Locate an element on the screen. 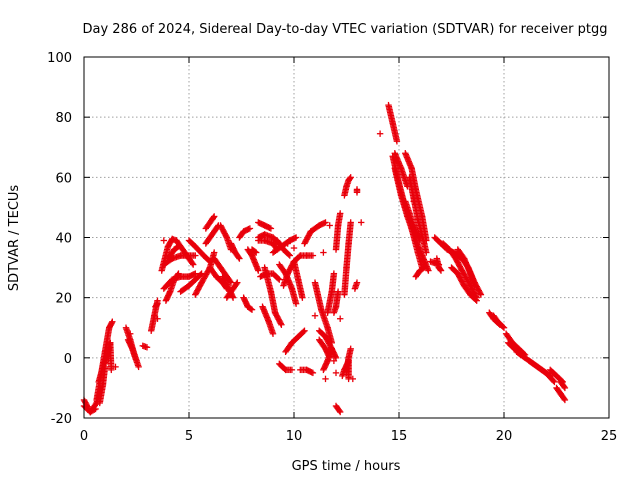  x-tick-label: 15 is located at coordinates (399, 436).